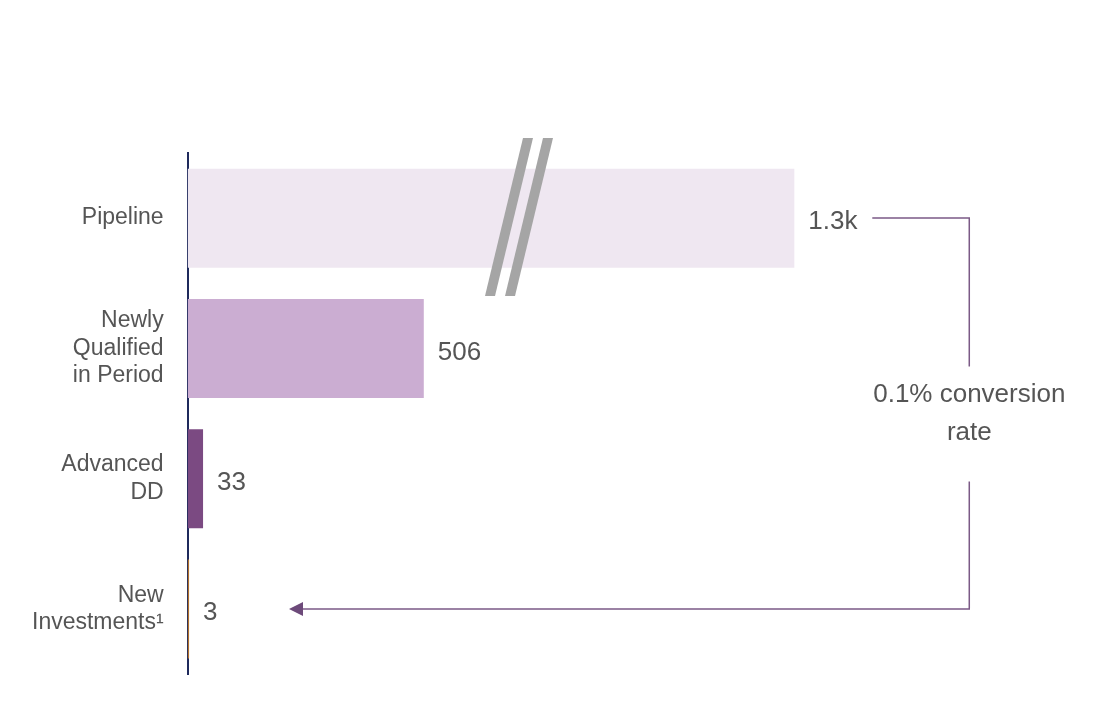 This screenshot has height=712, width=1099. I want to click on data-label: 3, so click(210, 611).